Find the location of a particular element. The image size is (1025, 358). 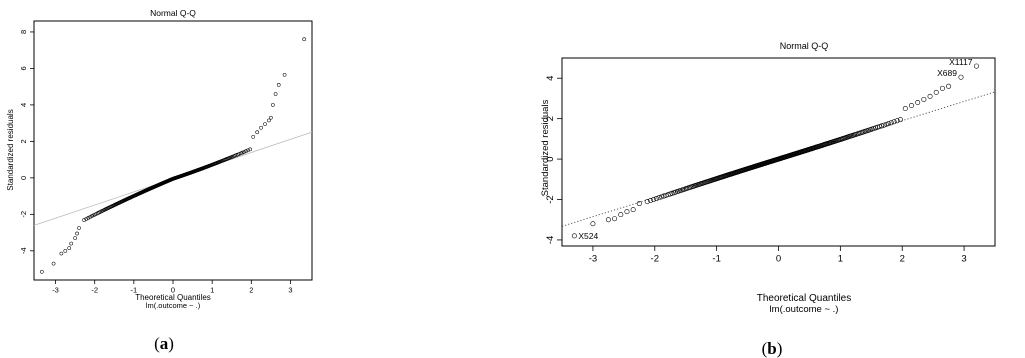

panel-a-y-ticks: -4 -2 0 2 4 6 8 is located at coordinates (26, 142).